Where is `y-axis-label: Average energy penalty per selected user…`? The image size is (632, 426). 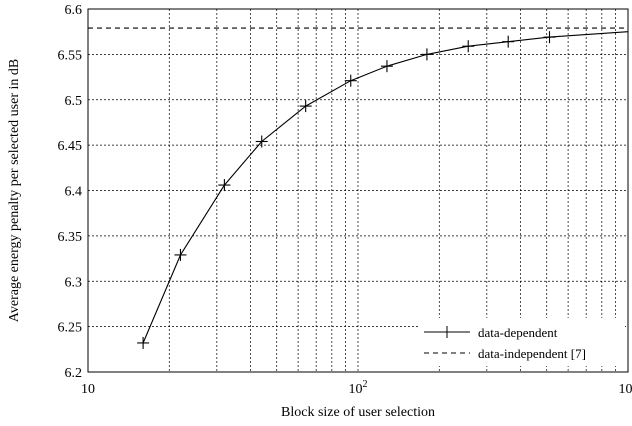 y-axis-label: Average energy penalty per selected user… is located at coordinates (14, 190).